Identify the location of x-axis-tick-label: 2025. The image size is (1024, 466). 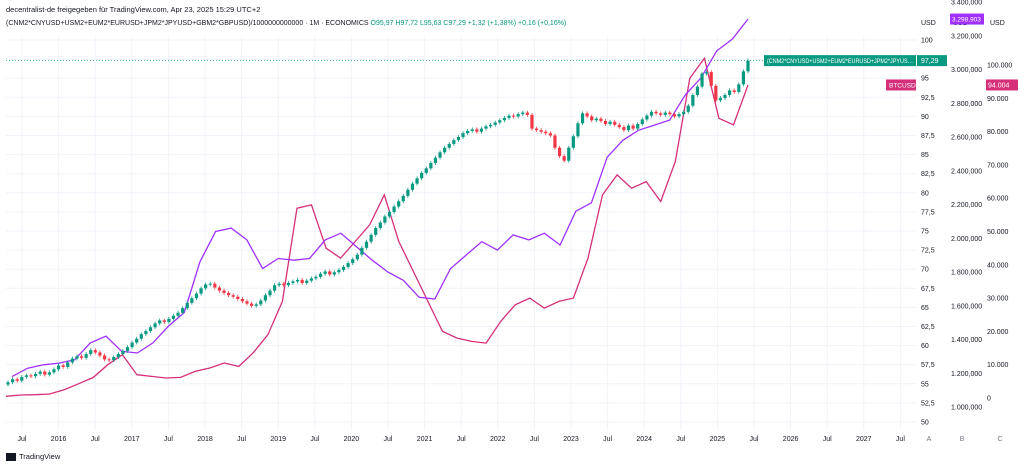
(718, 439).